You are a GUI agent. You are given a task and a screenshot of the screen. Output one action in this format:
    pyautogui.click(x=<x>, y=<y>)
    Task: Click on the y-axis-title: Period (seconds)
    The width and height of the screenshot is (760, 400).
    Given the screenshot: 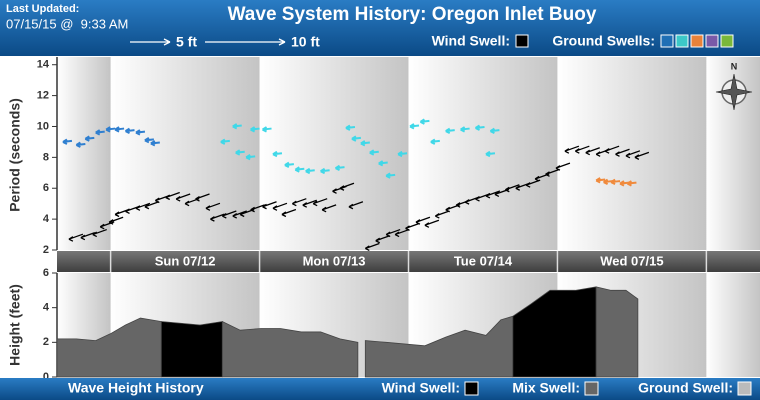 What is the action you would take?
    pyautogui.click(x=15, y=155)
    